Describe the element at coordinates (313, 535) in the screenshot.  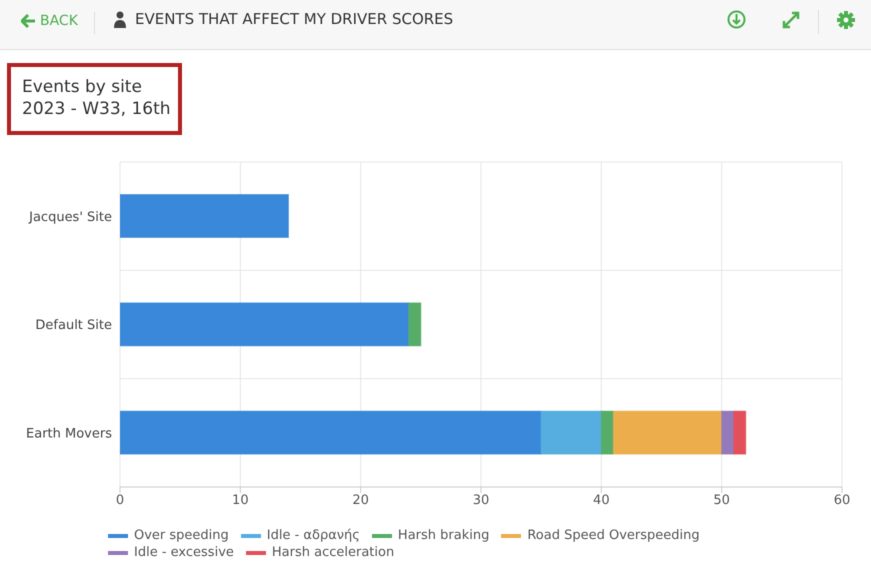
I see `legend-label: Idle - αδρανής` at that location.